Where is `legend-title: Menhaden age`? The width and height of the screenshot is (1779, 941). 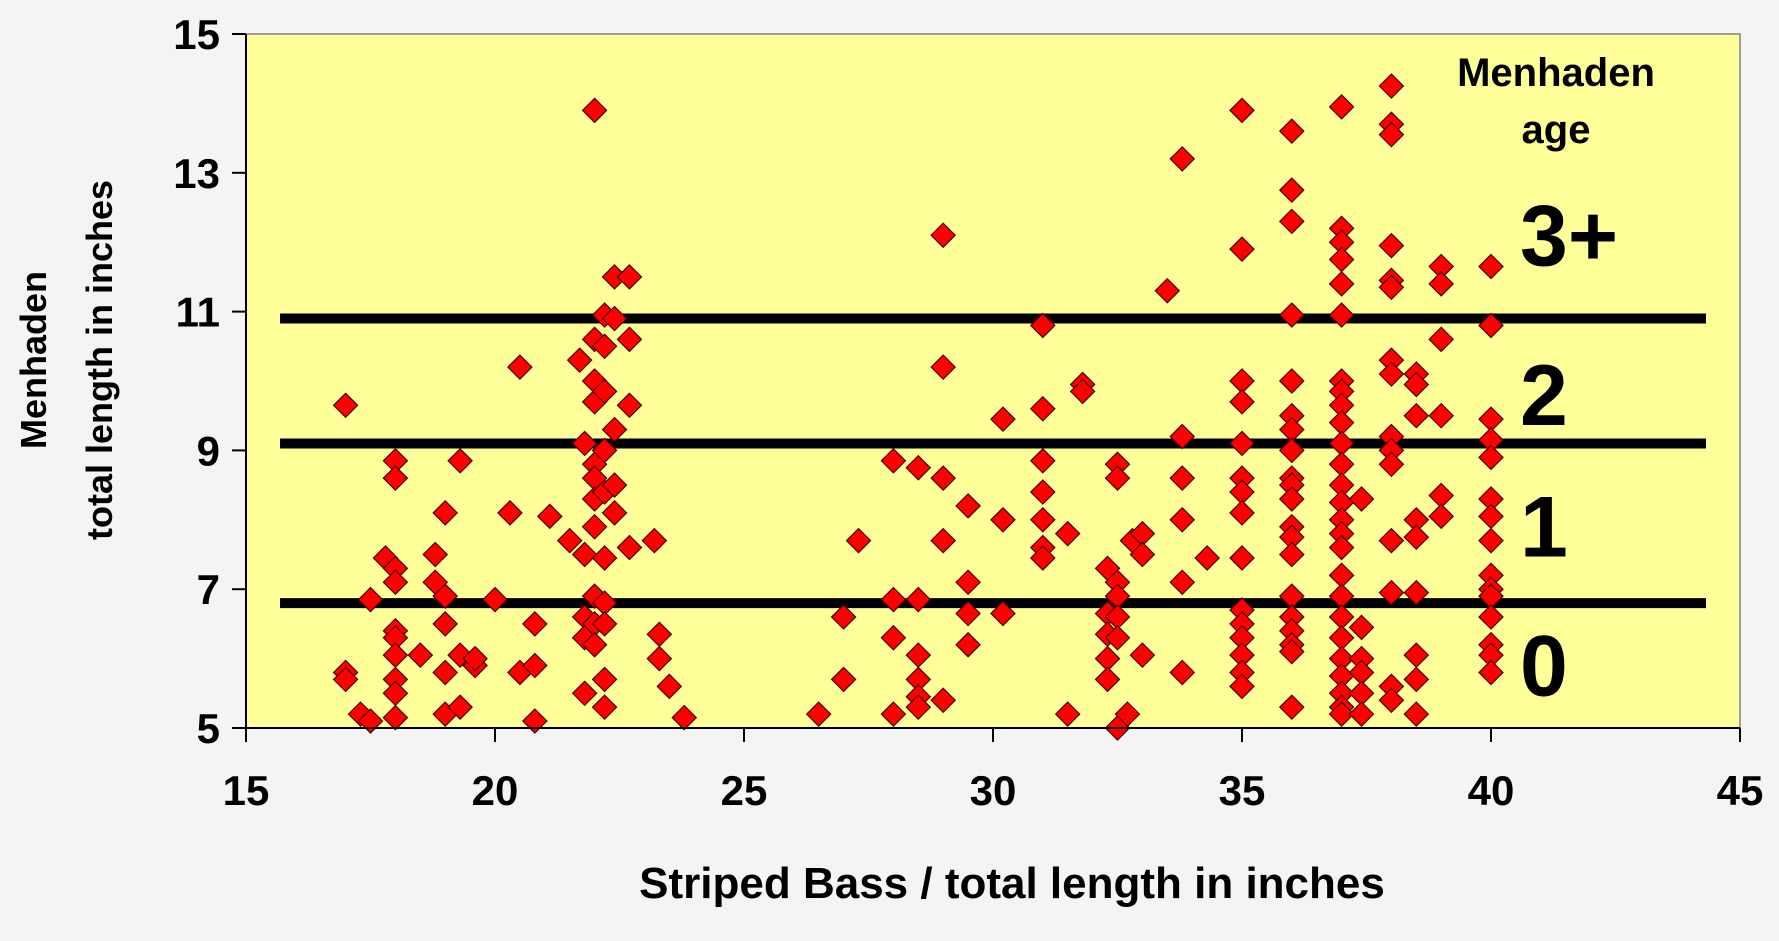 legend-title: Menhaden age is located at coordinates (1556, 101).